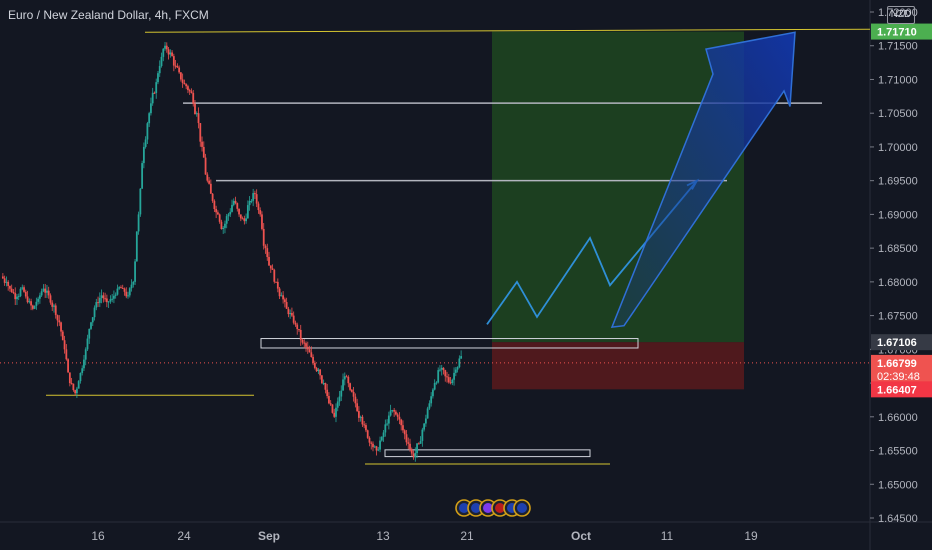 Image resolution: width=932 pixels, height=550 pixels. What do you see at coordinates (667, 536) in the screenshot?
I see `x-tick-label: 11` at bounding box center [667, 536].